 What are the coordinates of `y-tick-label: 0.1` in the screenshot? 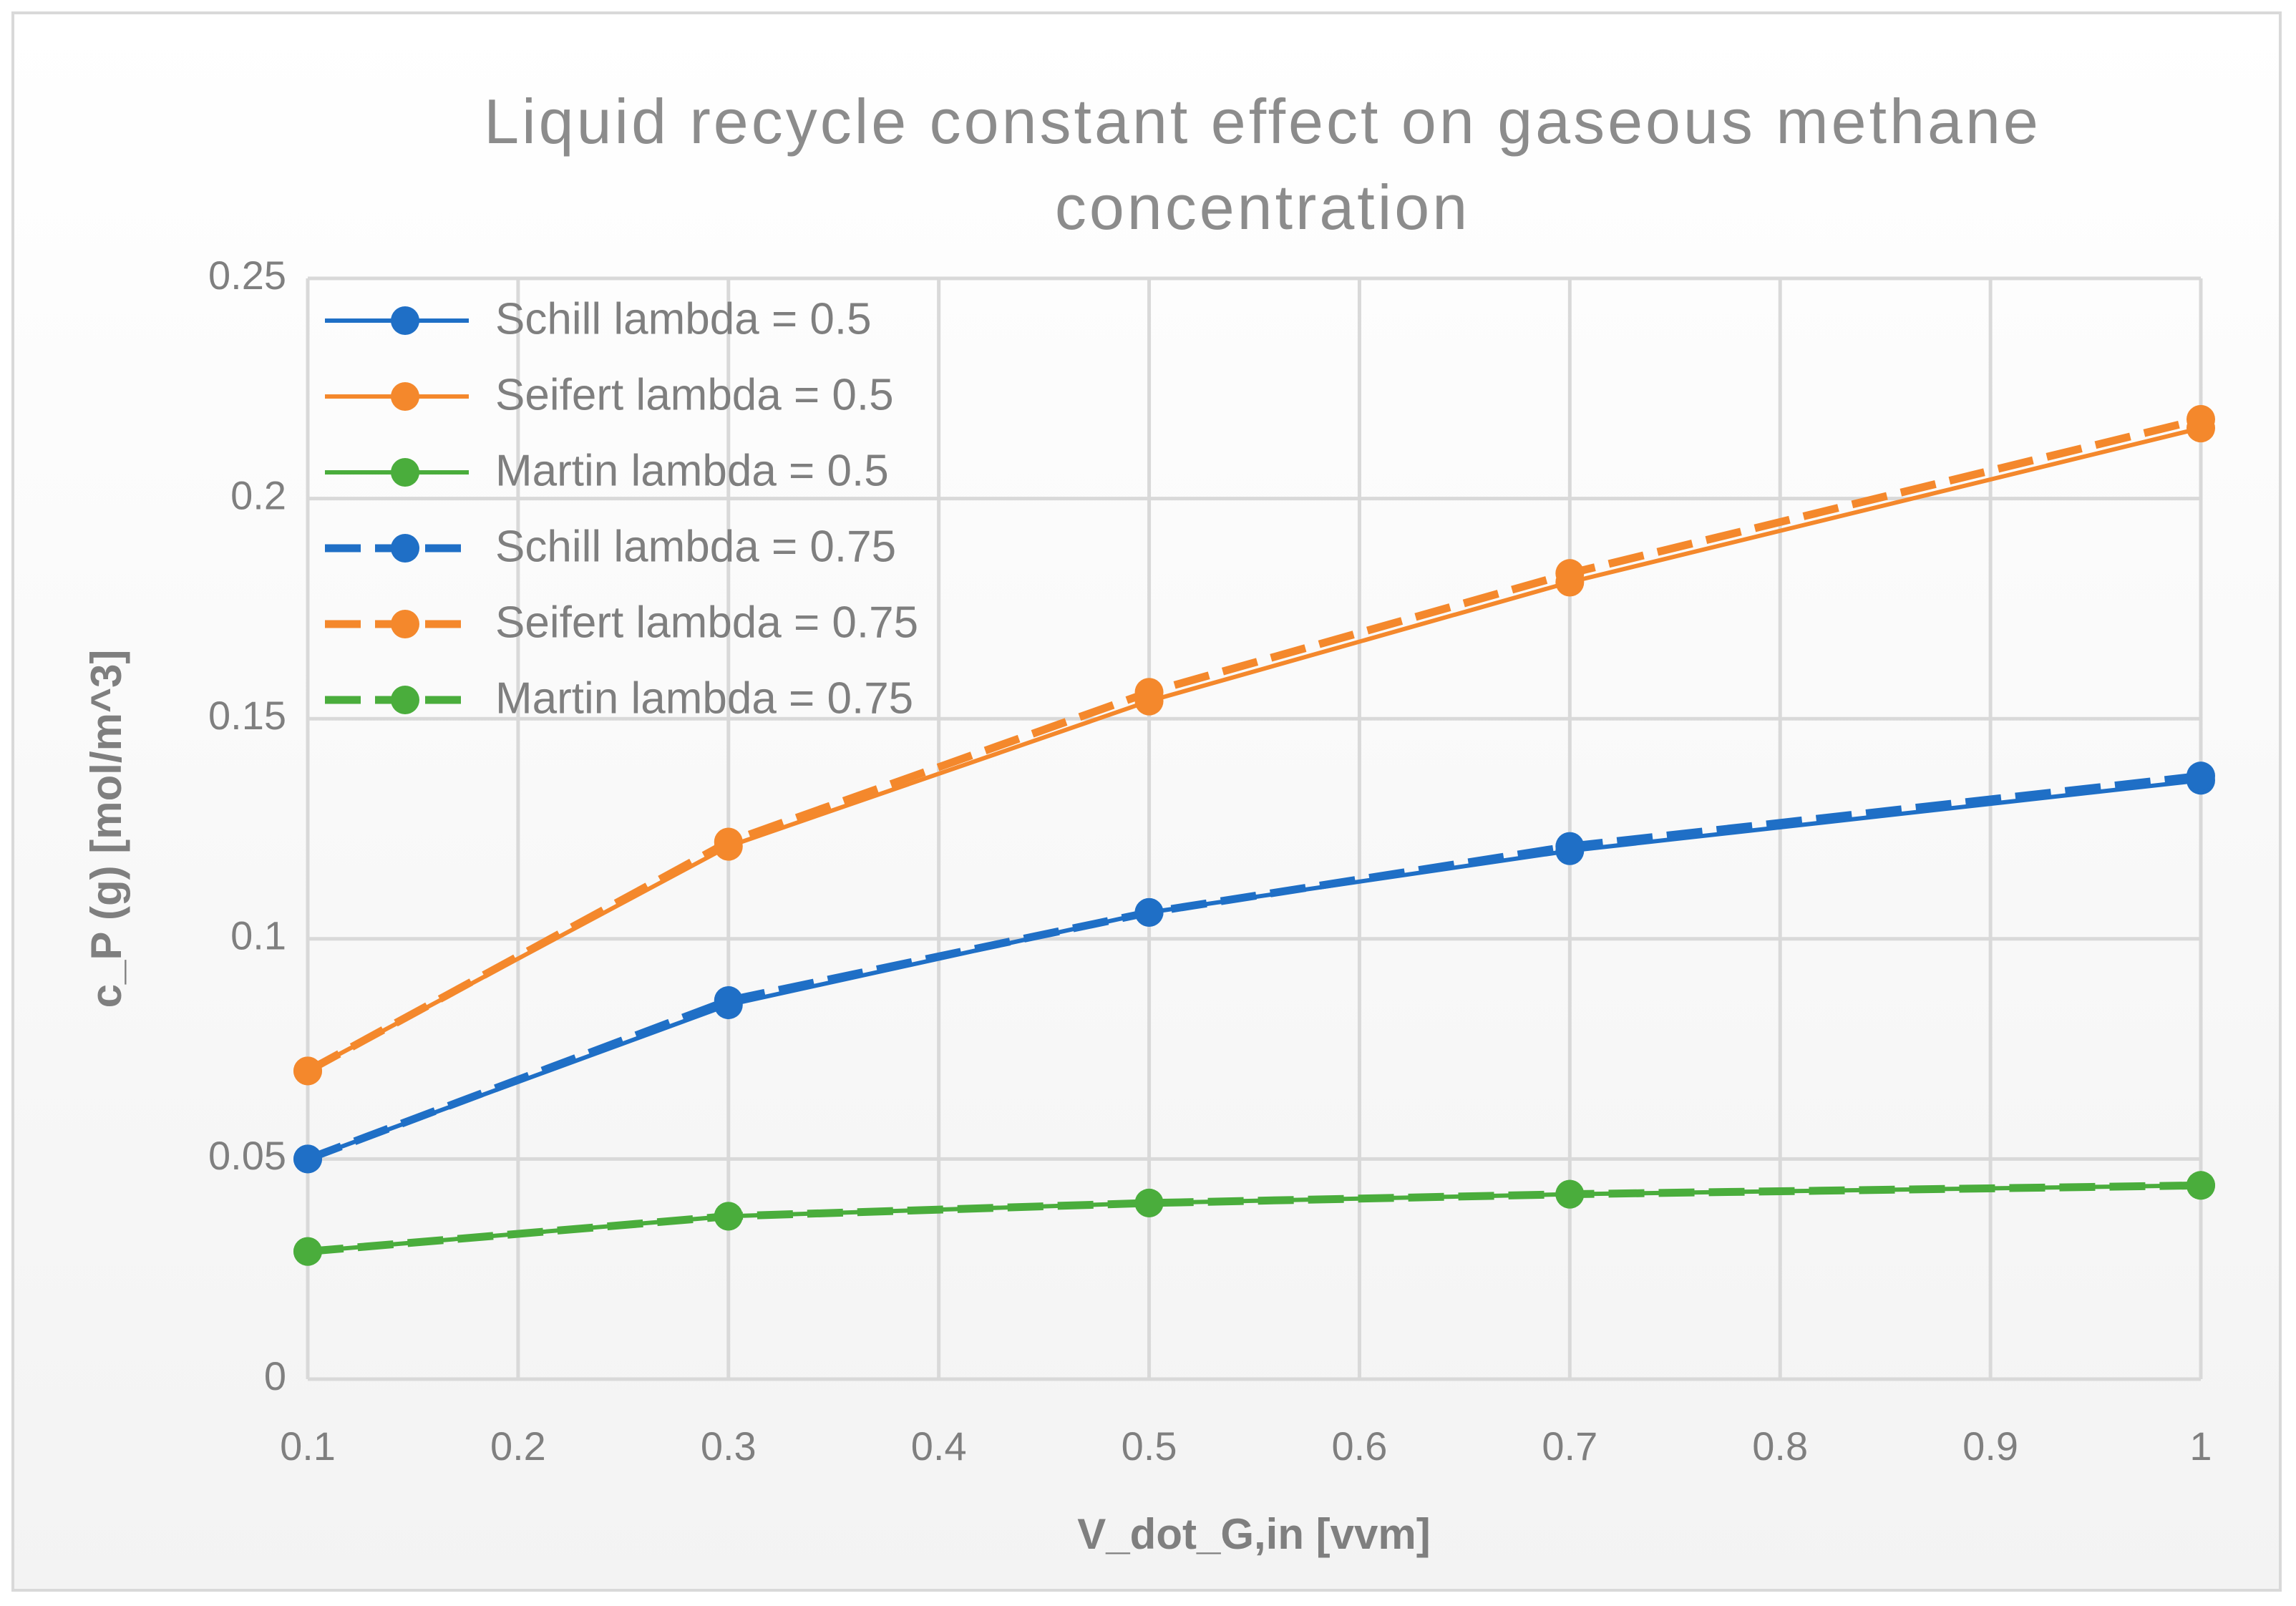 It's located at (258, 935).